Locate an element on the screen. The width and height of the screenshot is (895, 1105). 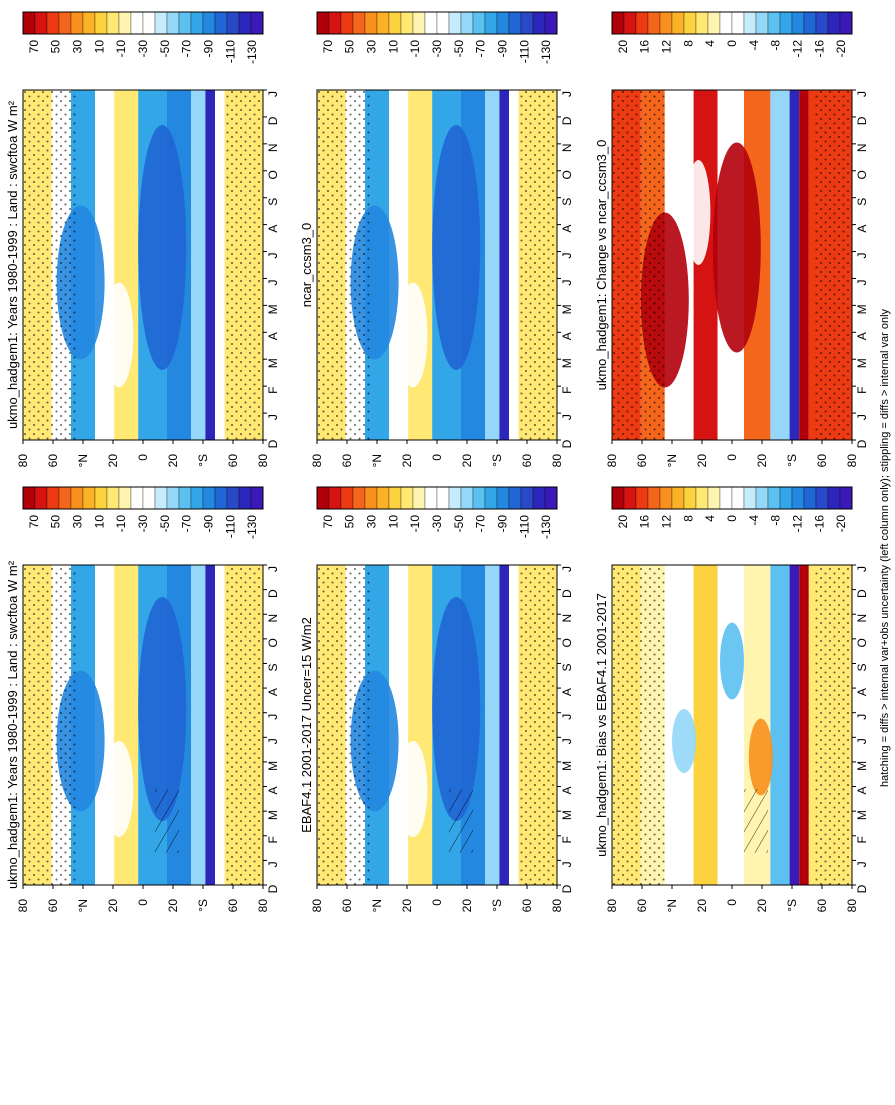
panel-title: ukmo_hadgem1: Bias vs EBAF4.1 2001-2017 is located at coordinates (601, 725).